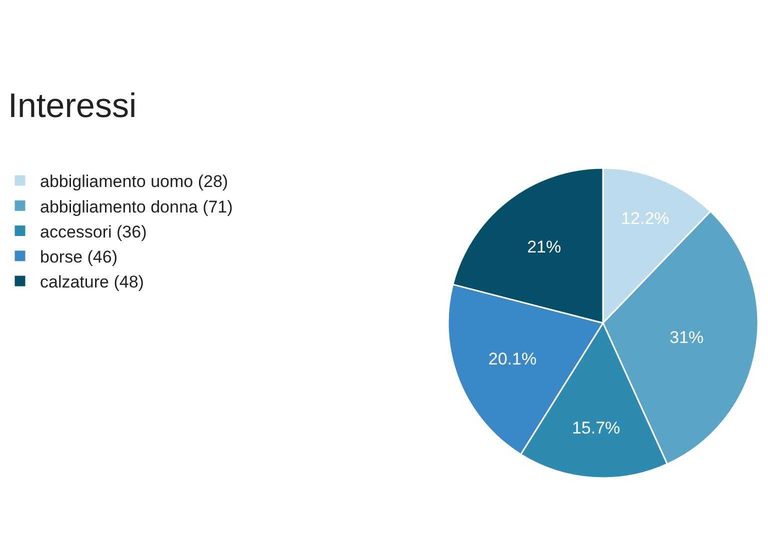 Image resolution: width=768 pixels, height=549 pixels. I want to click on data-label: 15.7%, so click(596, 428).